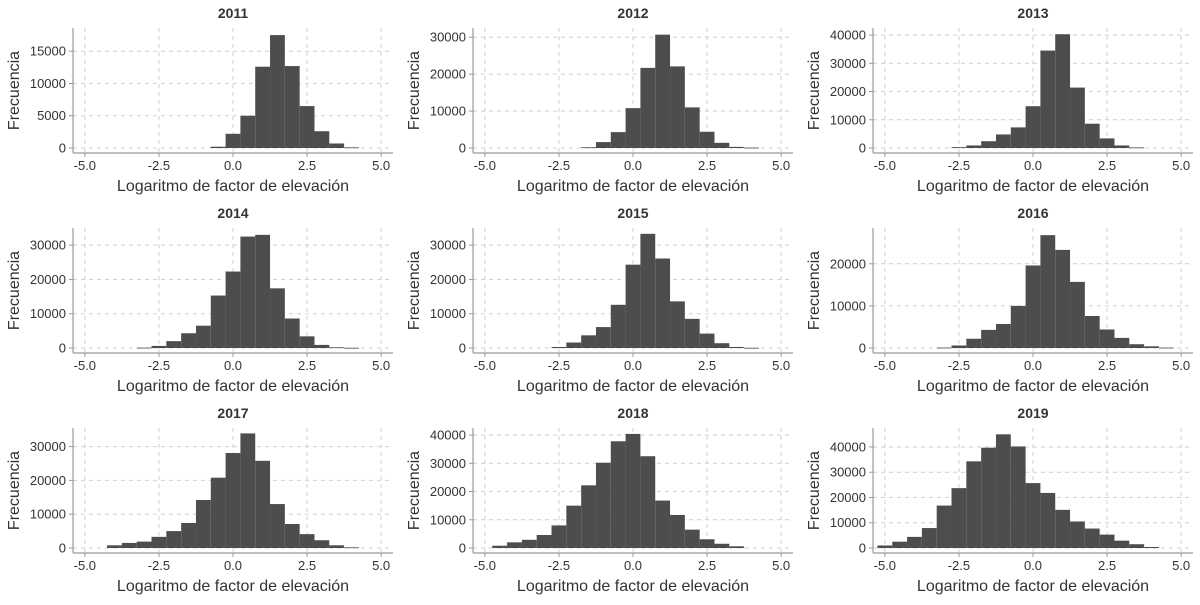  What do you see at coordinates (48, 51) in the screenshot?
I see `y-tick-label: 15000` at bounding box center [48, 51].